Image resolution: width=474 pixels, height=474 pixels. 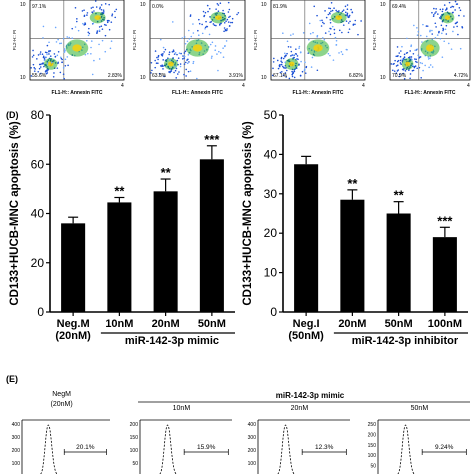 I want to click on histogram-gate-pct: 9.24%, so click(x=444, y=447).